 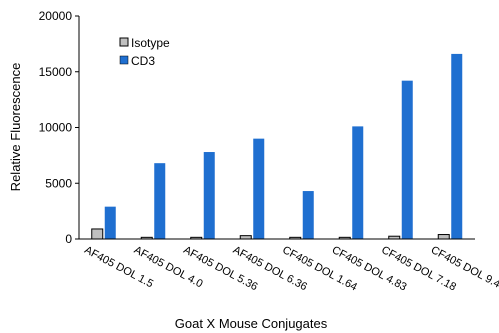 What do you see at coordinates (150, 43) in the screenshot?
I see `legend-label-isotype: Isotype` at bounding box center [150, 43].